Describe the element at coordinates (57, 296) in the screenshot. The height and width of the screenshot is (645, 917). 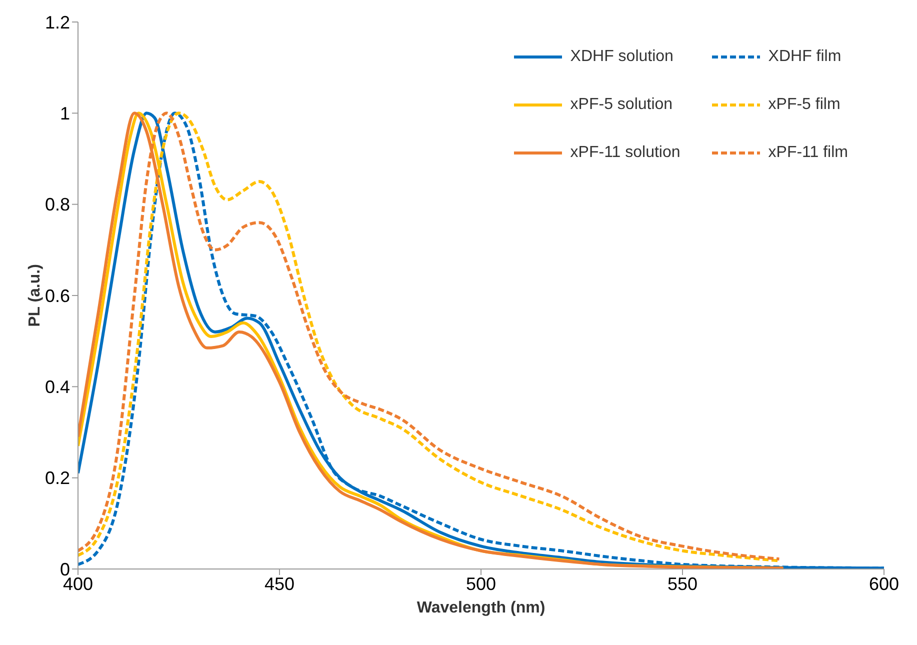
I see `y-tick-label: 0.6` at that location.